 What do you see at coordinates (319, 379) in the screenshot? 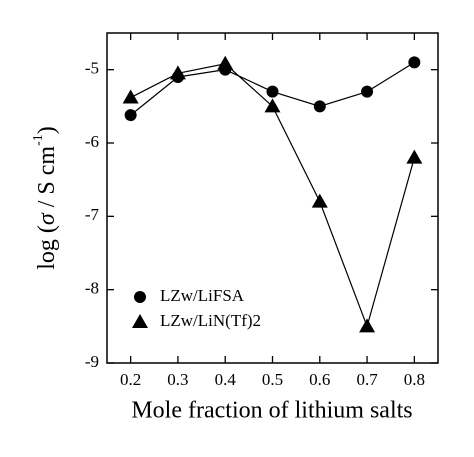
I see `x-tick-label: 0.6` at bounding box center [319, 379].